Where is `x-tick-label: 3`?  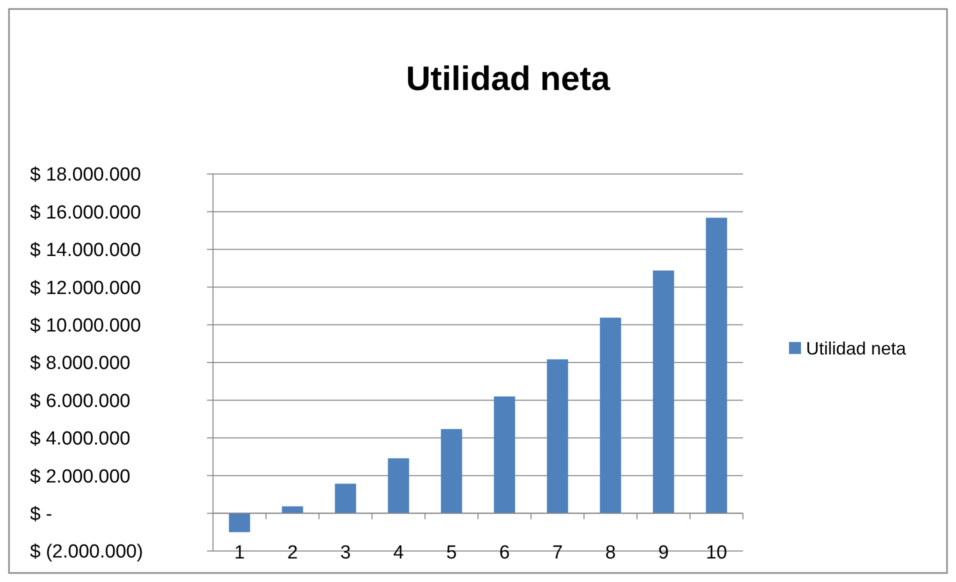 x-tick-label: 3 is located at coordinates (345, 553).